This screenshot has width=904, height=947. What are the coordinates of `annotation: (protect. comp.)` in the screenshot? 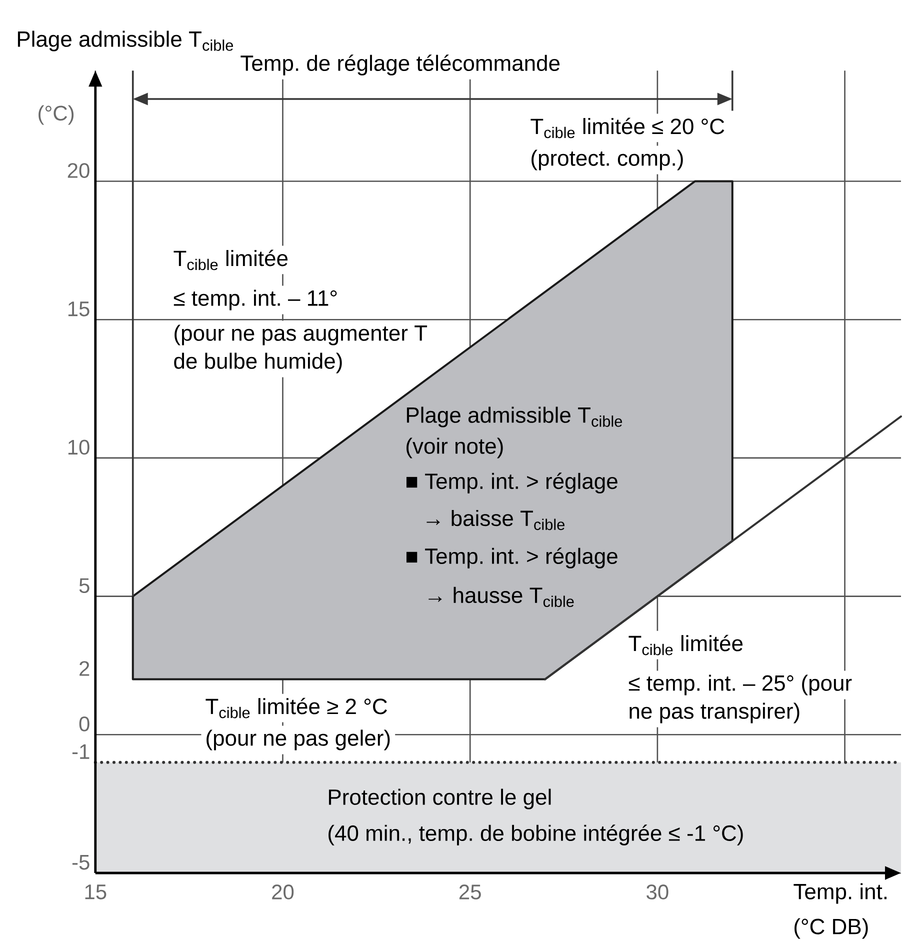 It's located at (607, 160).